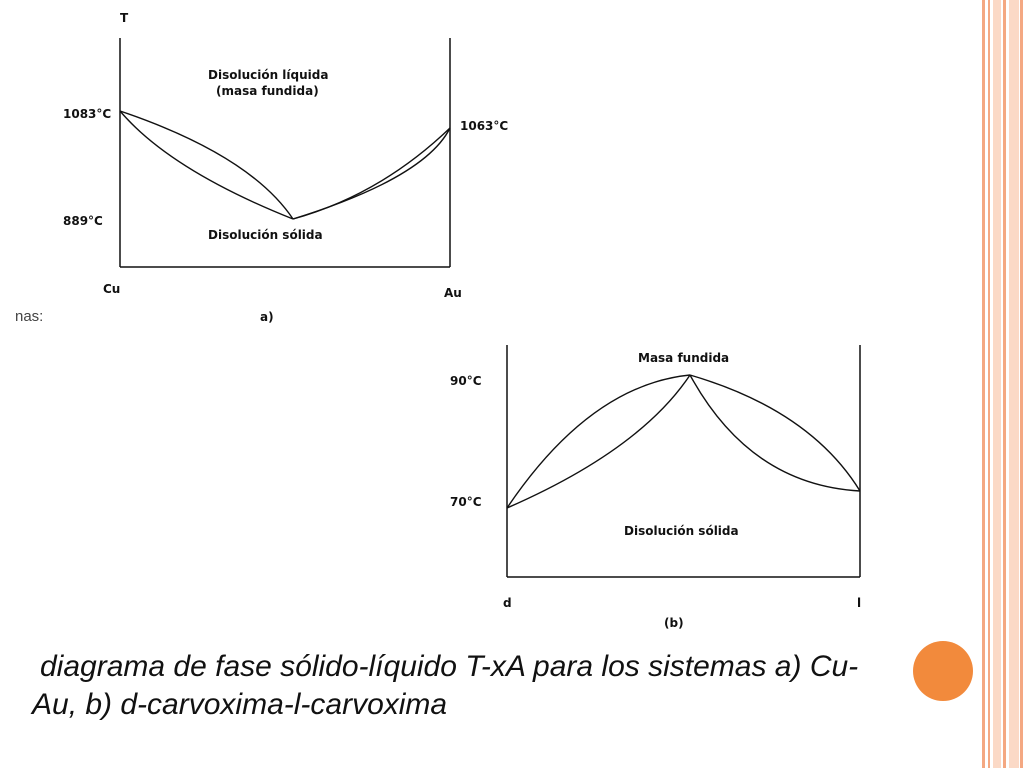 This screenshot has width=1024, height=768. I want to click on temp-ends-label: 70°C, so click(466, 502).